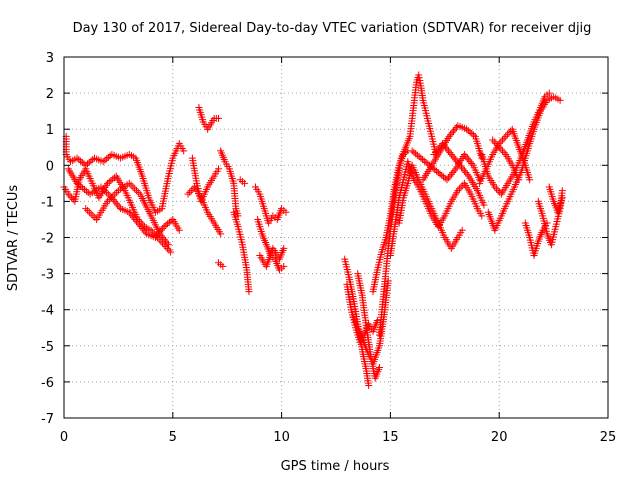 The height and width of the screenshot is (480, 640). I want to click on x-tick-label: 20, so click(499, 437).